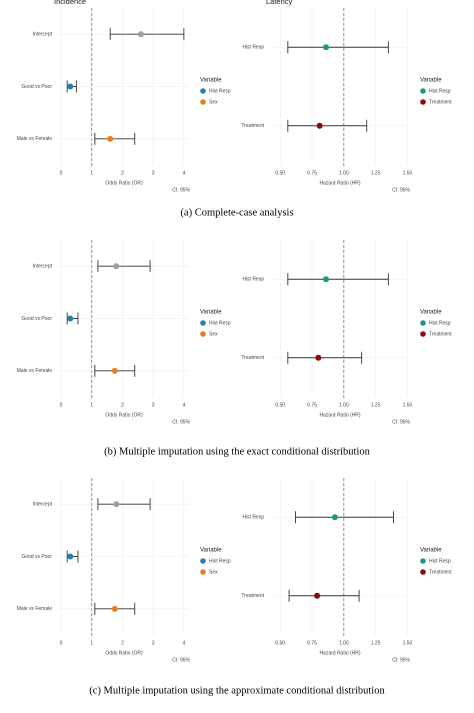 The height and width of the screenshot is (713, 474). I want to click on panel-title: Incidence, so click(70, 3).